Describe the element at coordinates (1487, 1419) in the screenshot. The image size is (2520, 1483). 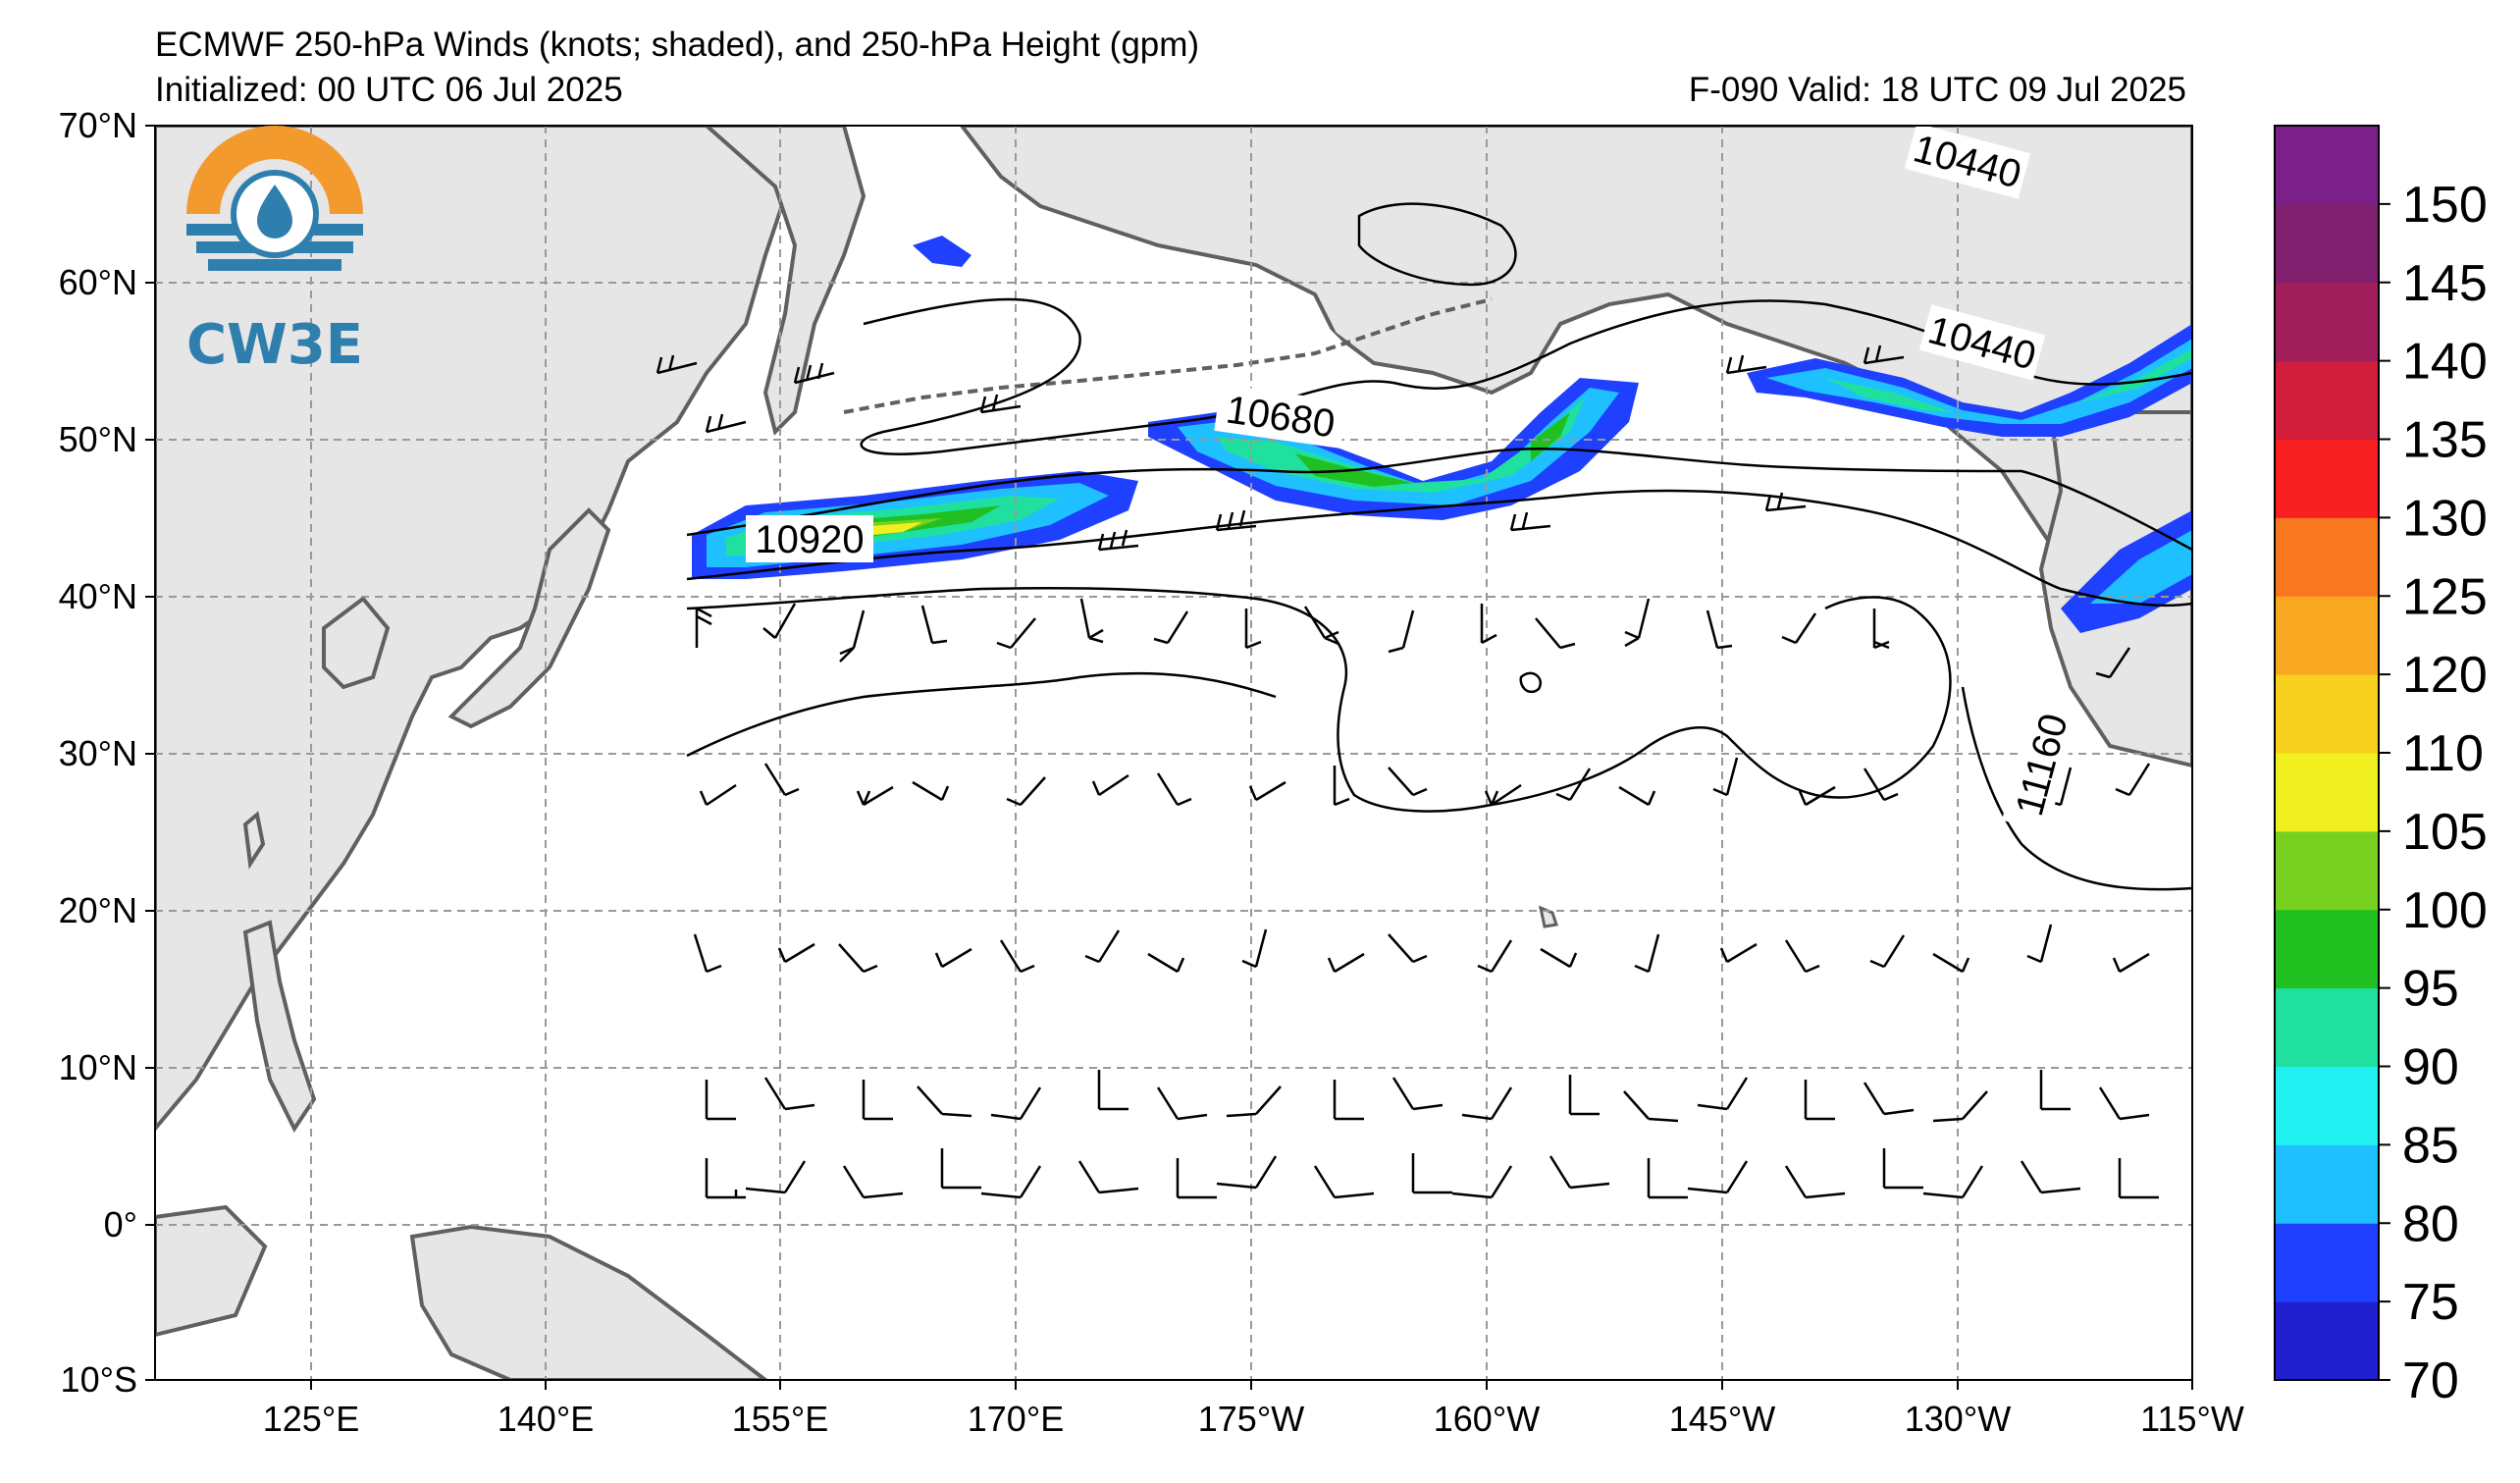
I see `svg-text: 160°W` at that location.